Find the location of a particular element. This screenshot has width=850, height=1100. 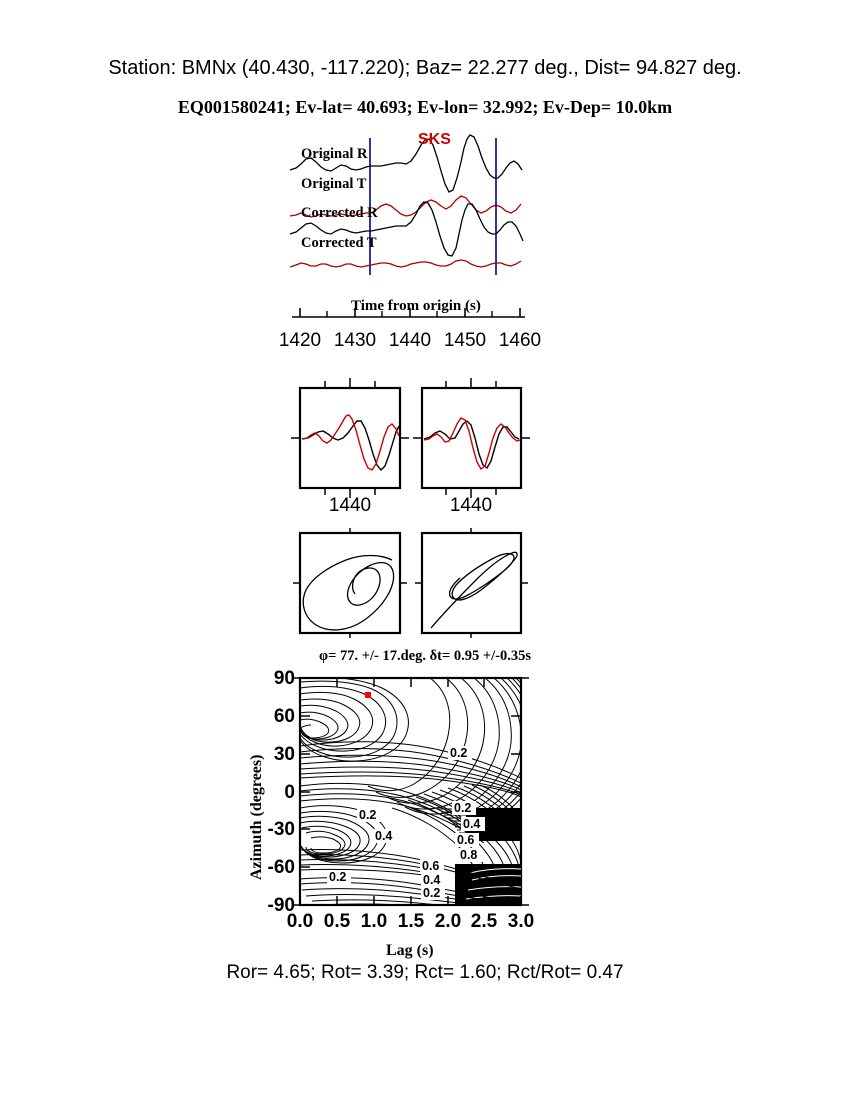

solution-marker is located at coordinates (368, 695).